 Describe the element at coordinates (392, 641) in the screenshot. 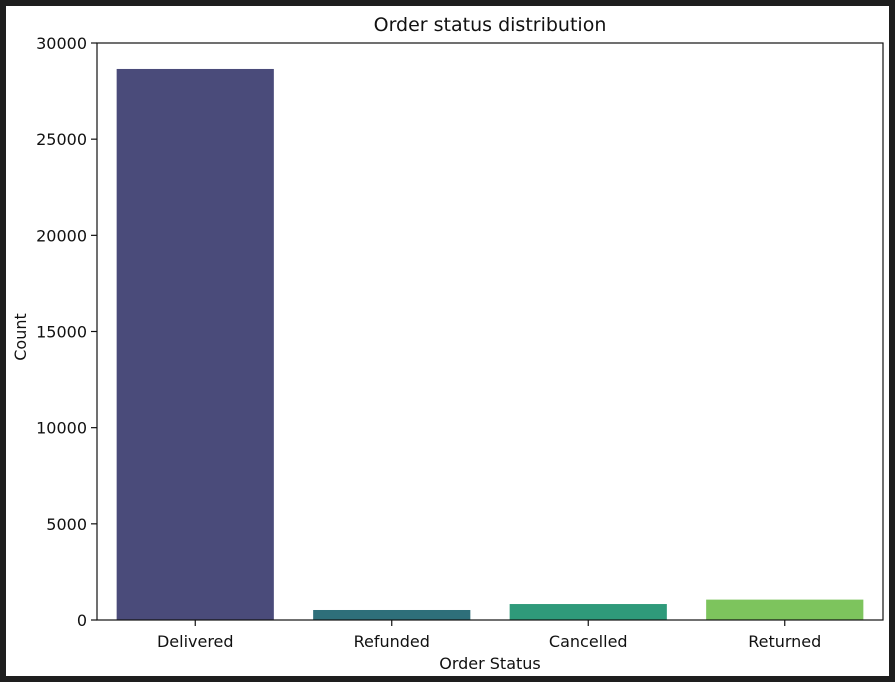

I see `x-tick-label: Refunded` at that location.